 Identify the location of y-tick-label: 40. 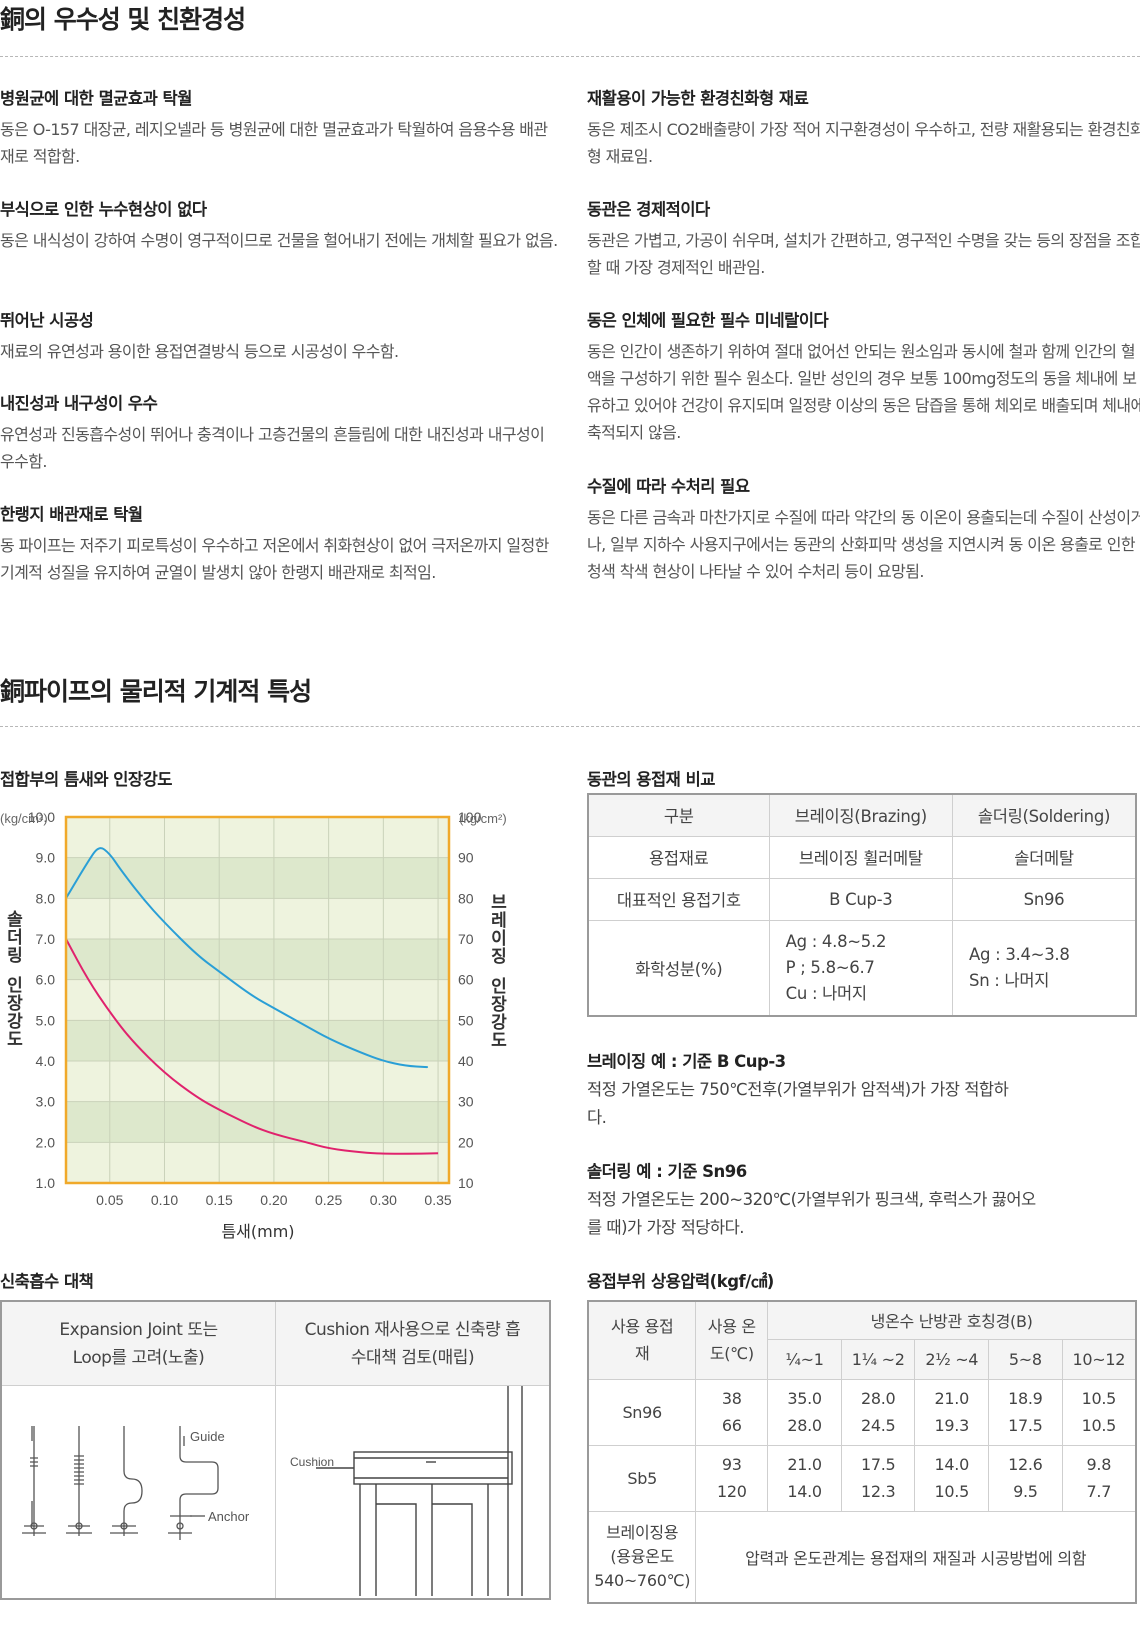
(466, 1061).